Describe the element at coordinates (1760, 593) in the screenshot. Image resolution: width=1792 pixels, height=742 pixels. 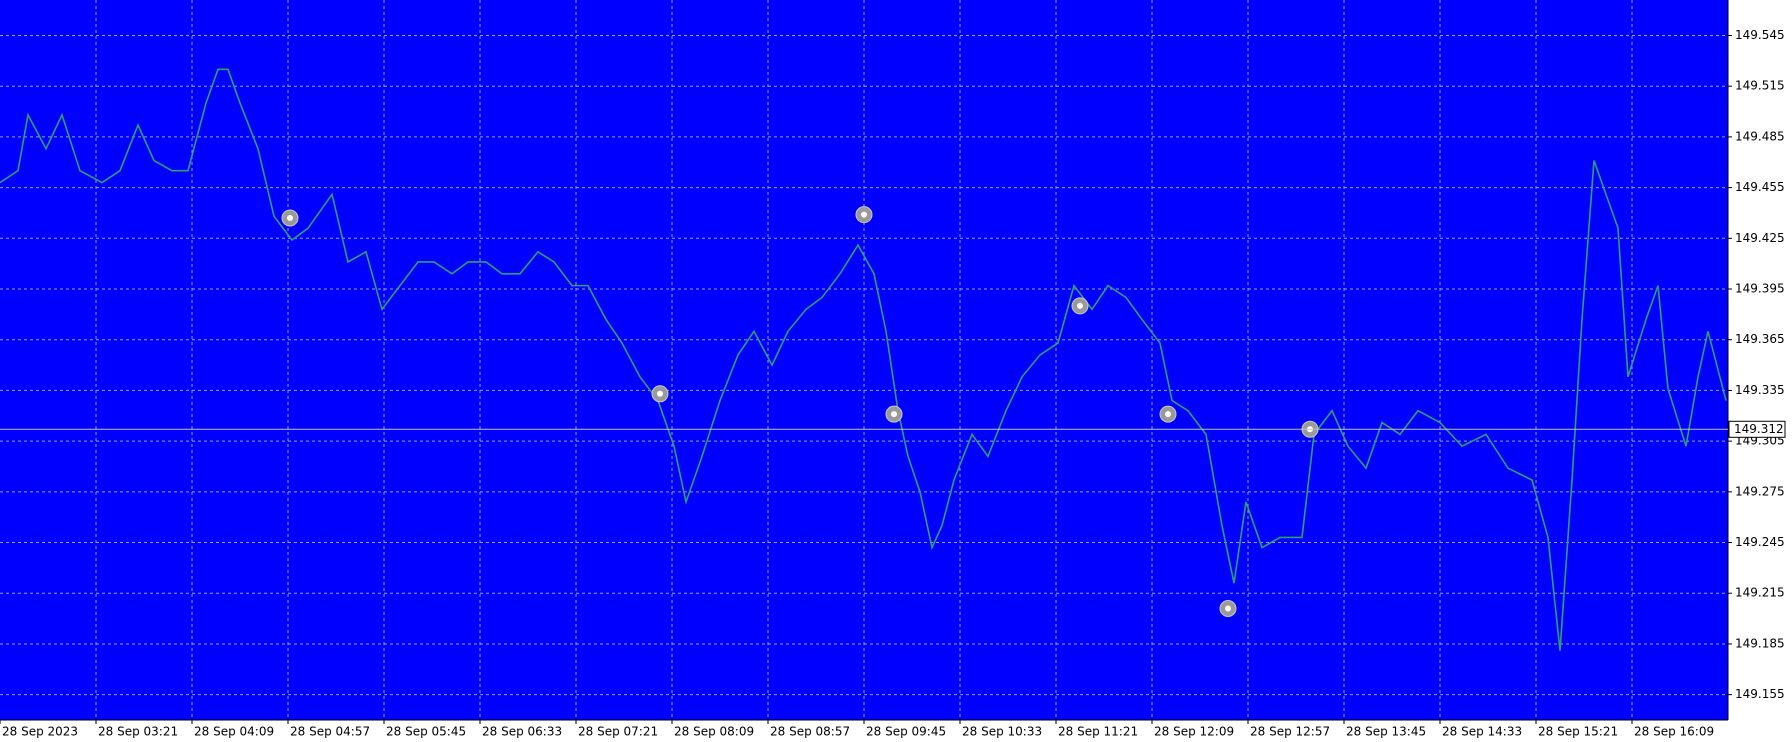
I see `y-tick-label: 149.215` at that location.